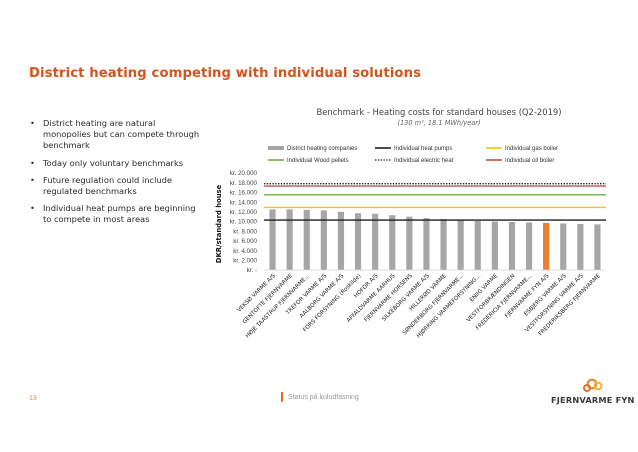  What do you see at coordinates (593, 385) in the screenshot?
I see `rings-logo-icon` at bounding box center [593, 385].